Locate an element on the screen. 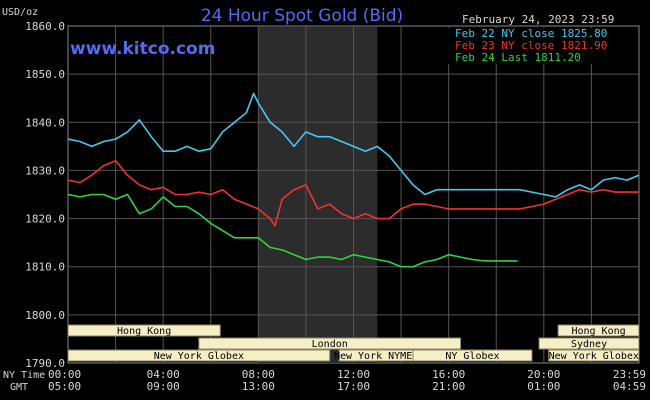 The image size is (650, 400). session-label: New York NYMEX is located at coordinates (376, 356).